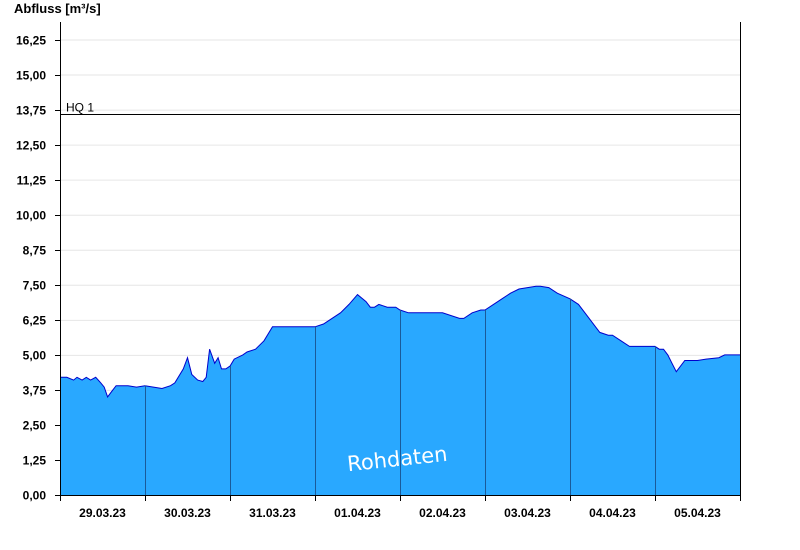 Image resolution: width=800 pixels, height=550 pixels. Describe the element at coordinates (35, 321) in the screenshot. I see `y-tick-label: 6,25` at that location.